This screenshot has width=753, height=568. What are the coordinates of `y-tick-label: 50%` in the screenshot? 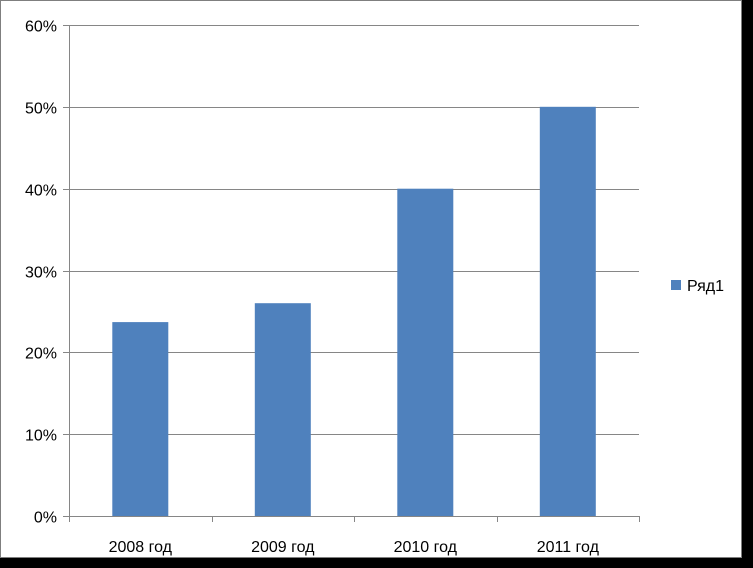 It's located at (41, 109).